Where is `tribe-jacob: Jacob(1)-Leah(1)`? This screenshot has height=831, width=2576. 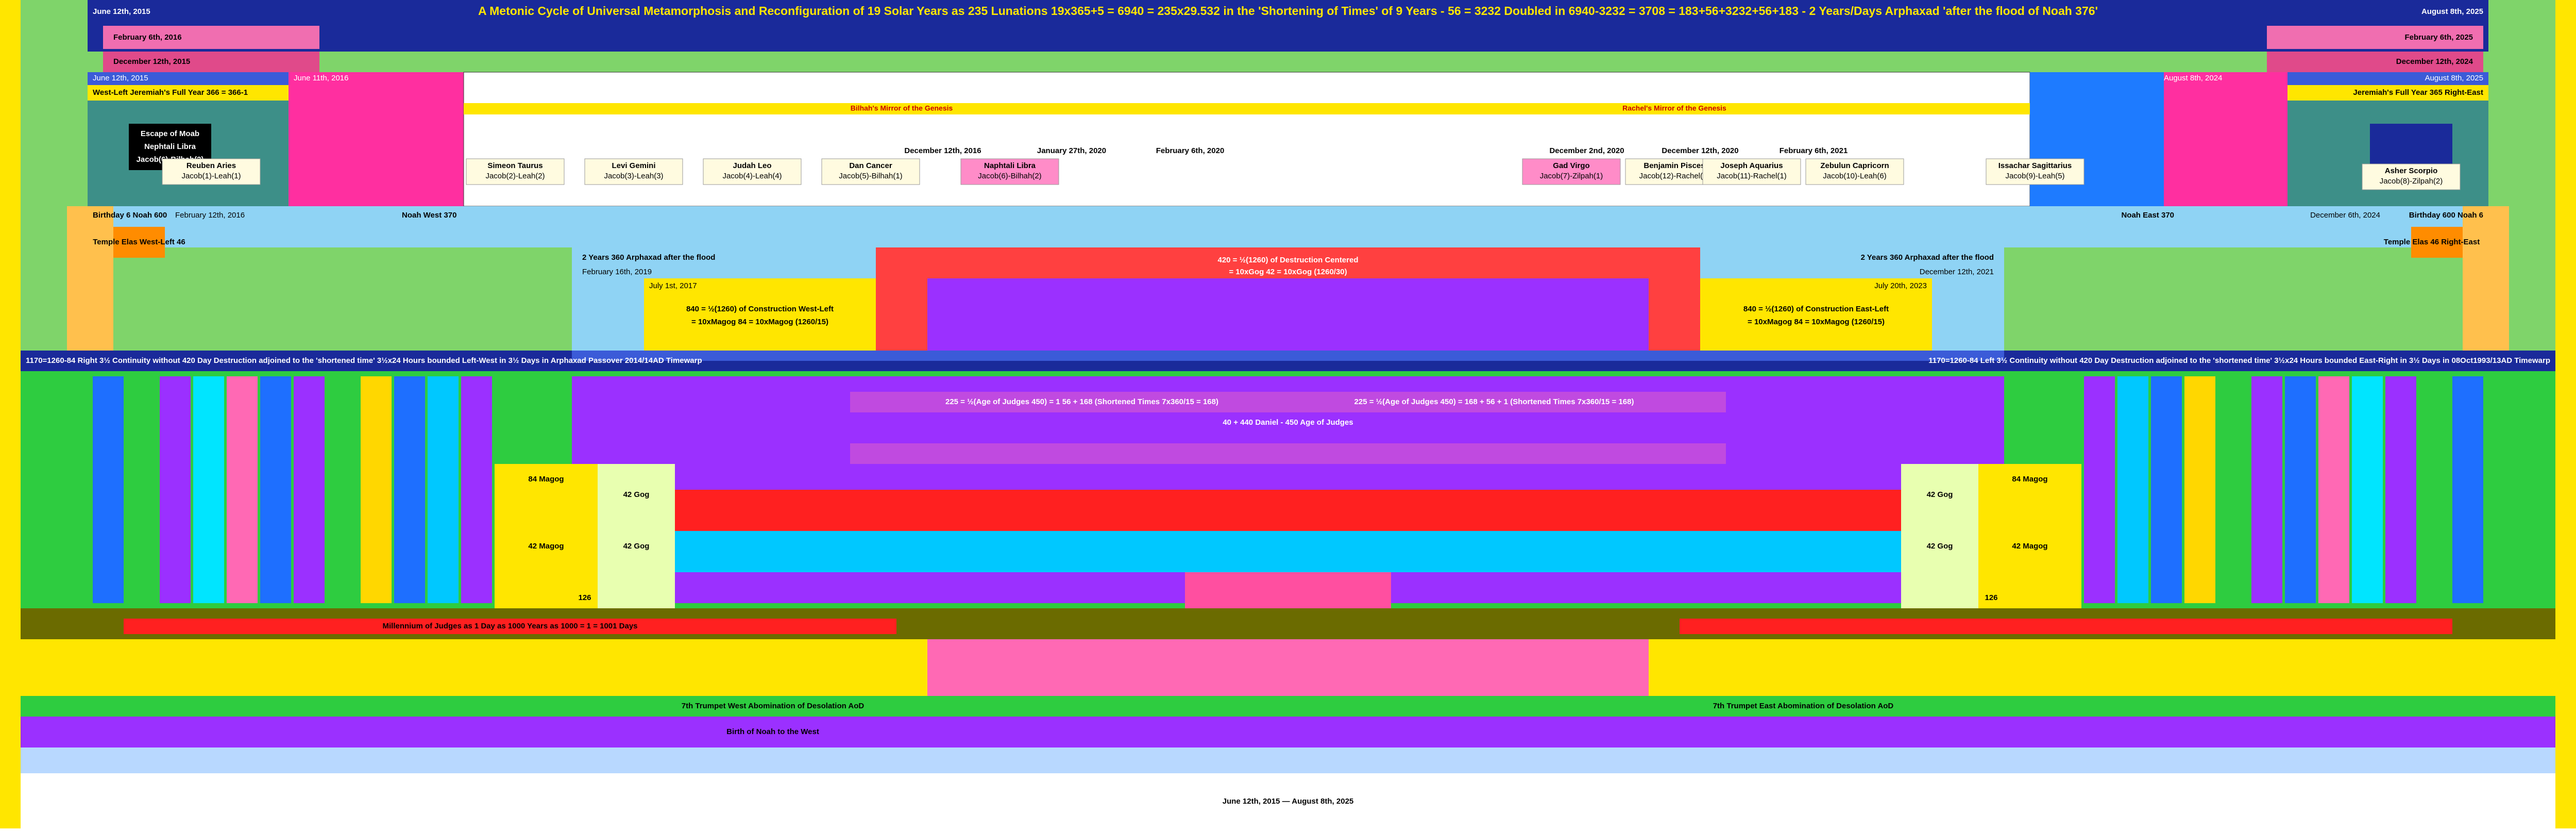 tribe-jacob: Jacob(1)-Leah(1) is located at coordinates (211, 176).